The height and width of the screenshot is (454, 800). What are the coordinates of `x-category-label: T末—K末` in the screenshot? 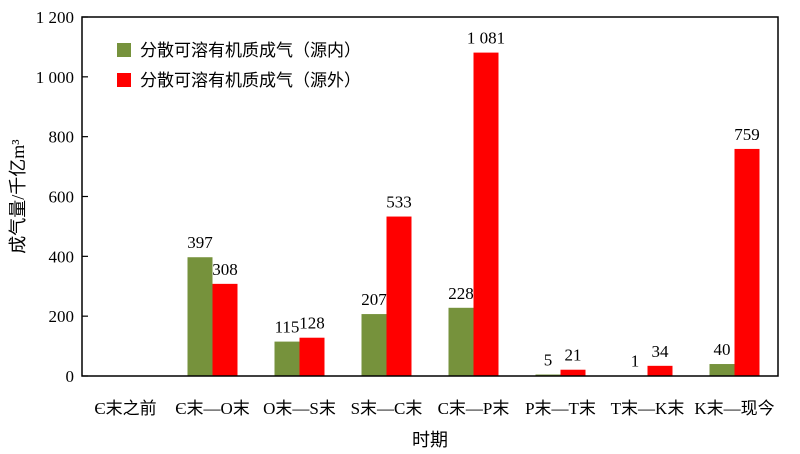 It's located at (648, 408).